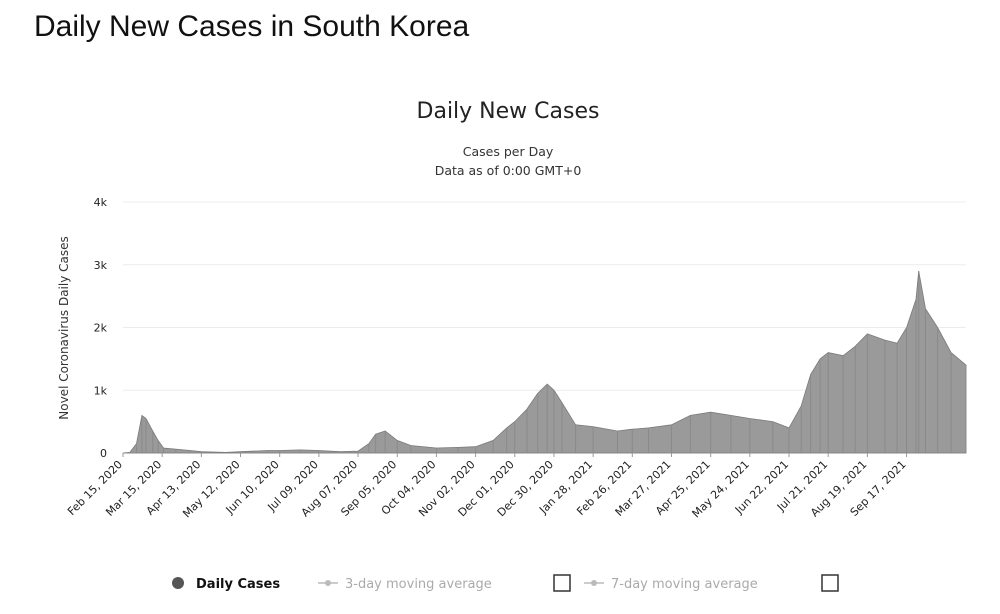 The height and width of the screenshot is (614, 1000). I want to click on legend-3day-checkbox, so click(562, 583).